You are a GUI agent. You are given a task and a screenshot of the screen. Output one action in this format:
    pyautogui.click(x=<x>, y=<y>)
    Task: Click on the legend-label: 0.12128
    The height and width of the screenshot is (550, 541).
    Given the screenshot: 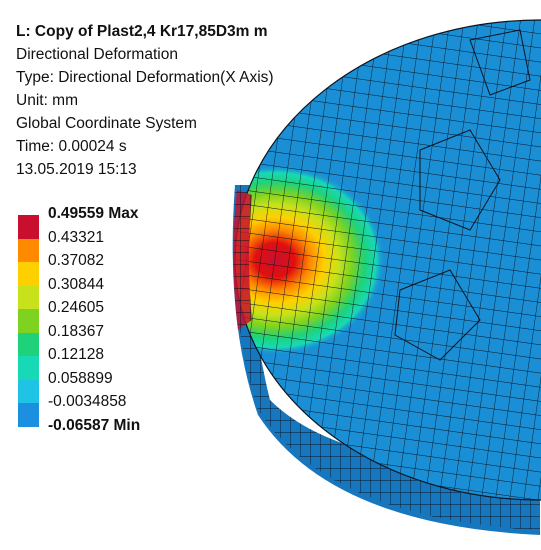 What is the action you would take?
    pyautogui.click(x=76, y=354)
    